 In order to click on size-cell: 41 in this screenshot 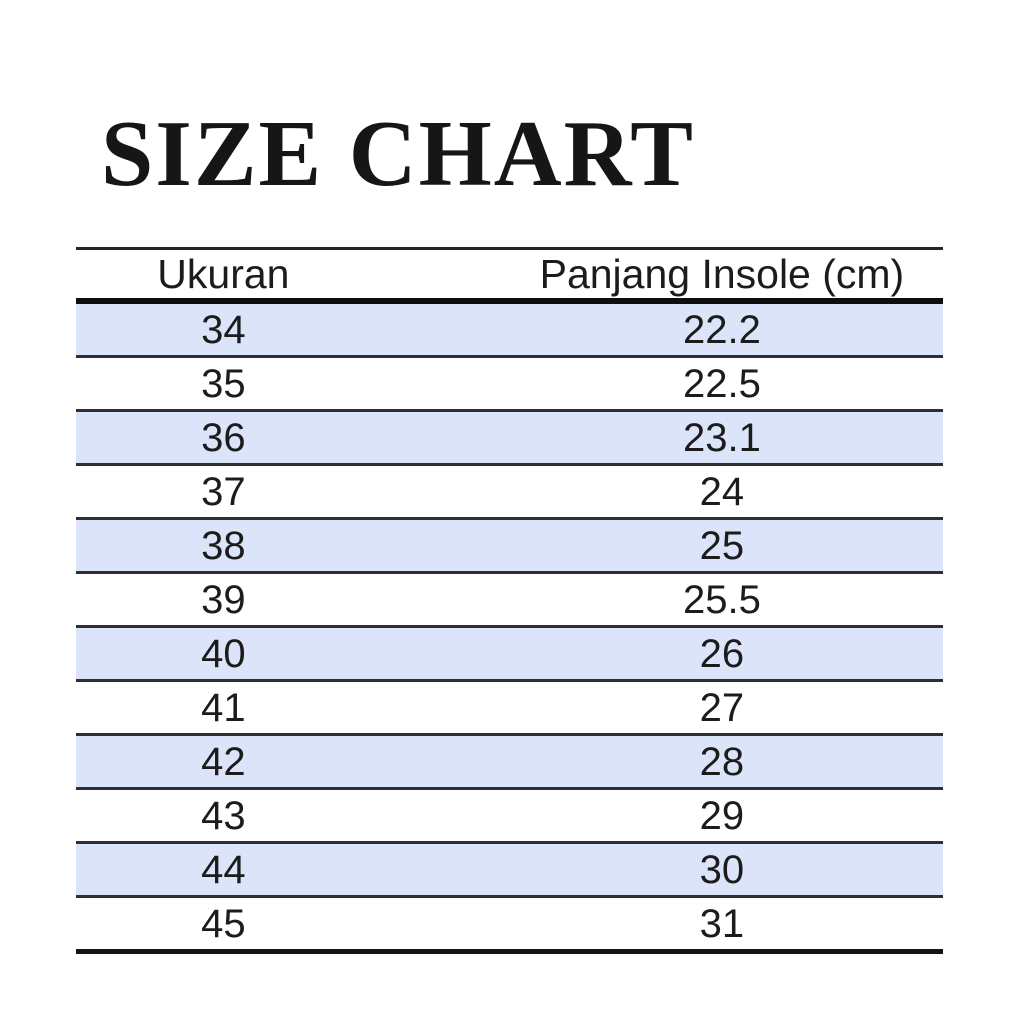, I will do `click(223, 707)`.